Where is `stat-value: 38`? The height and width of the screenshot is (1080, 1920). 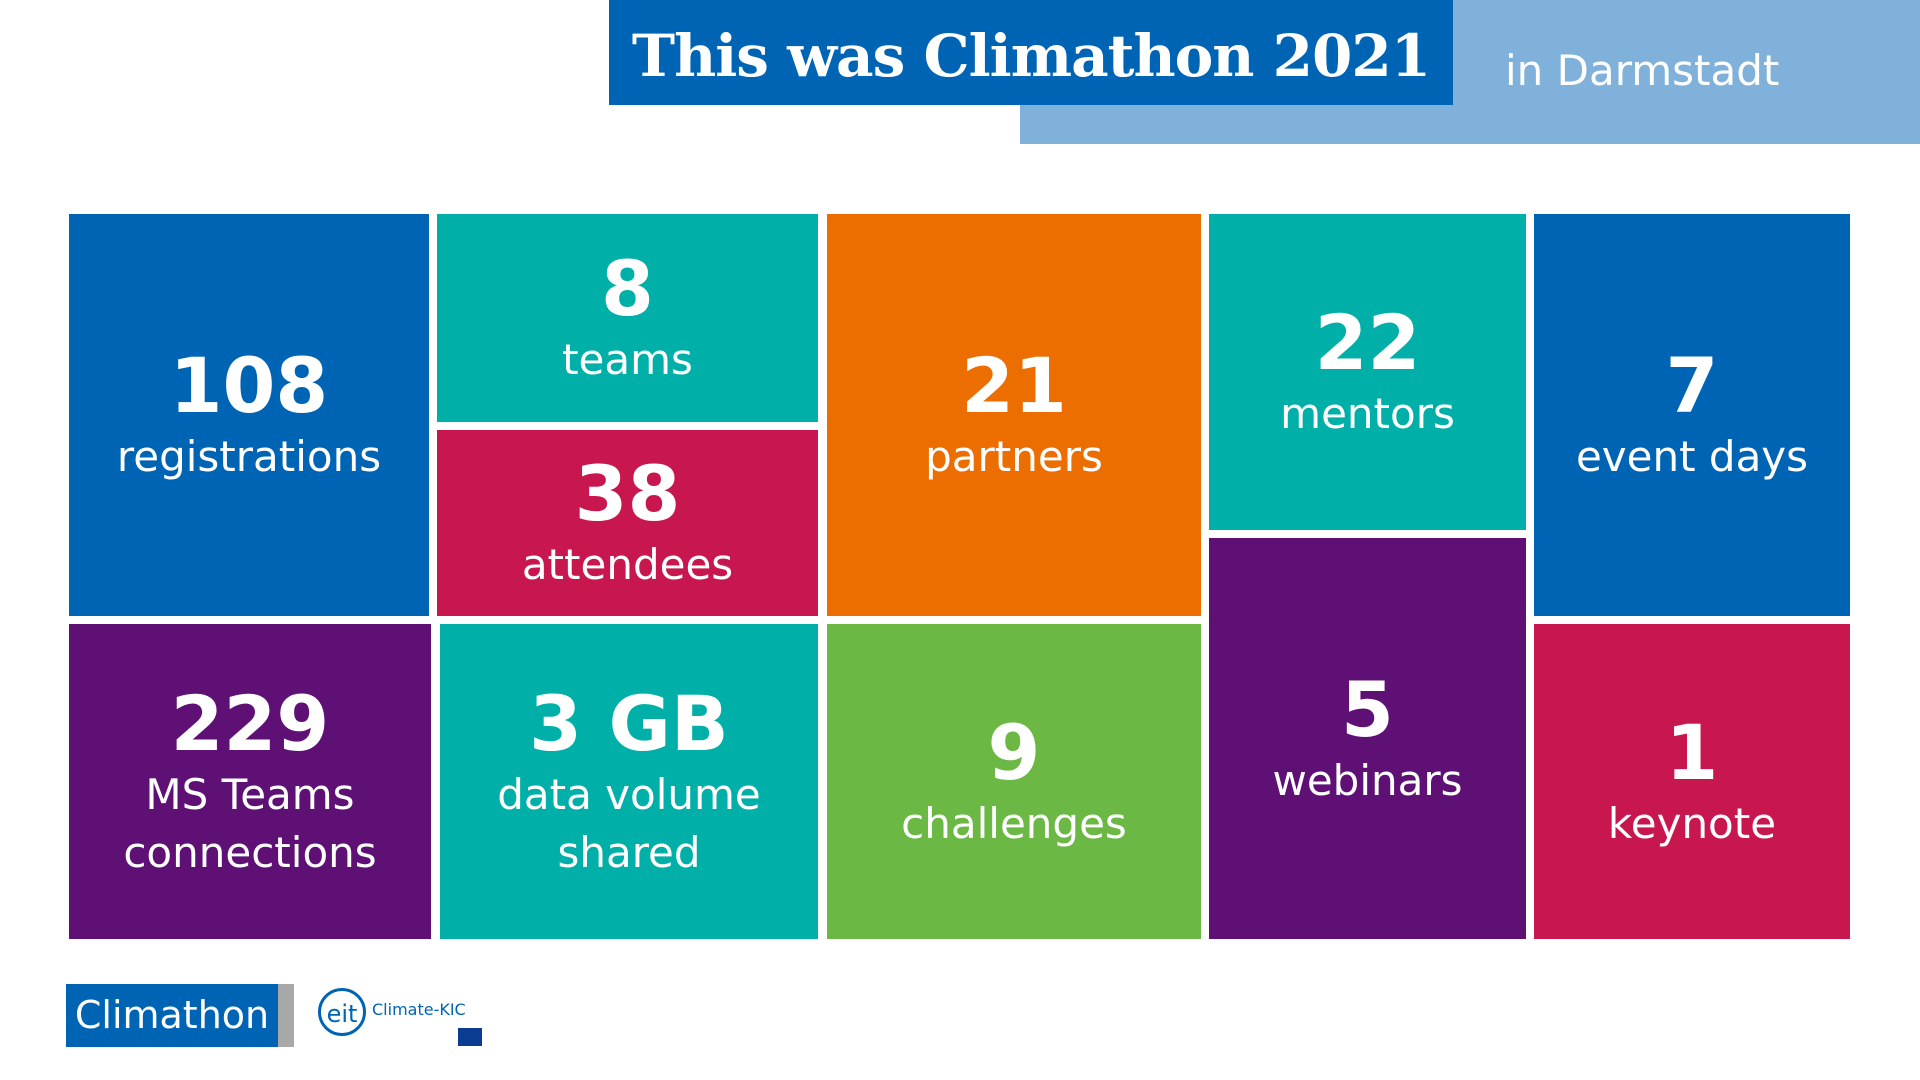
stat-value: 38 is located at coordinates (627, 493).